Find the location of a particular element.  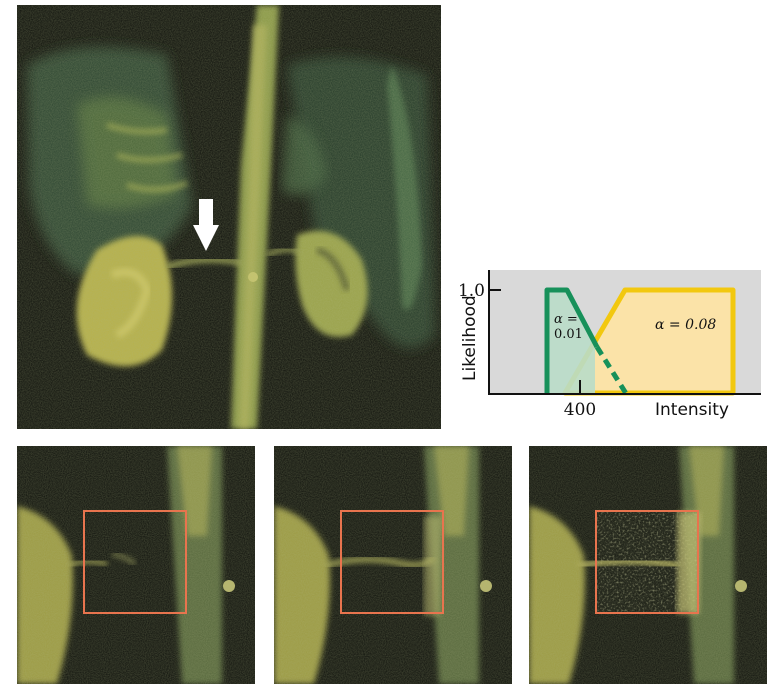

green-likelihood-line is located at coordinates (572, 340).